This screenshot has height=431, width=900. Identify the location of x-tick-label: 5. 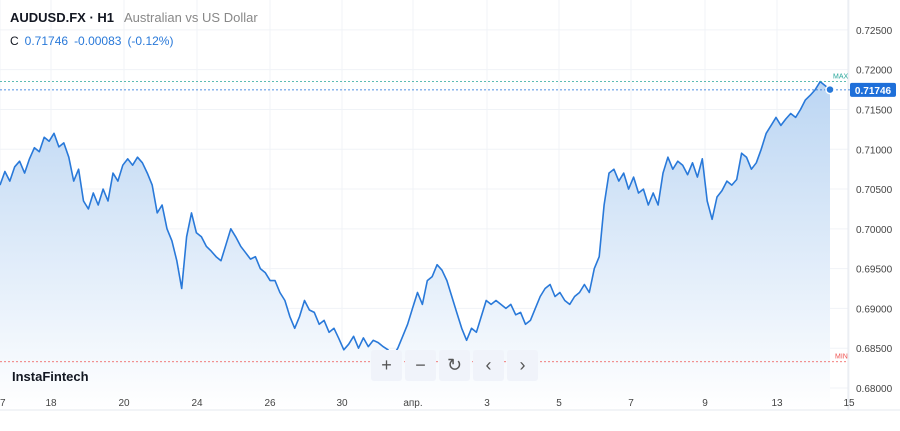
(559, 403).